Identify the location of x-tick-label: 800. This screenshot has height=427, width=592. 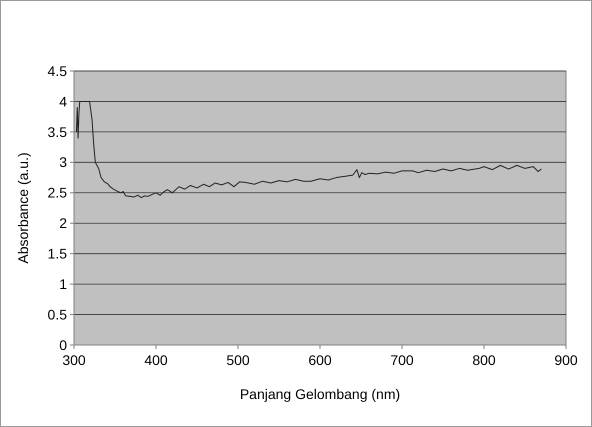
(484, 360).